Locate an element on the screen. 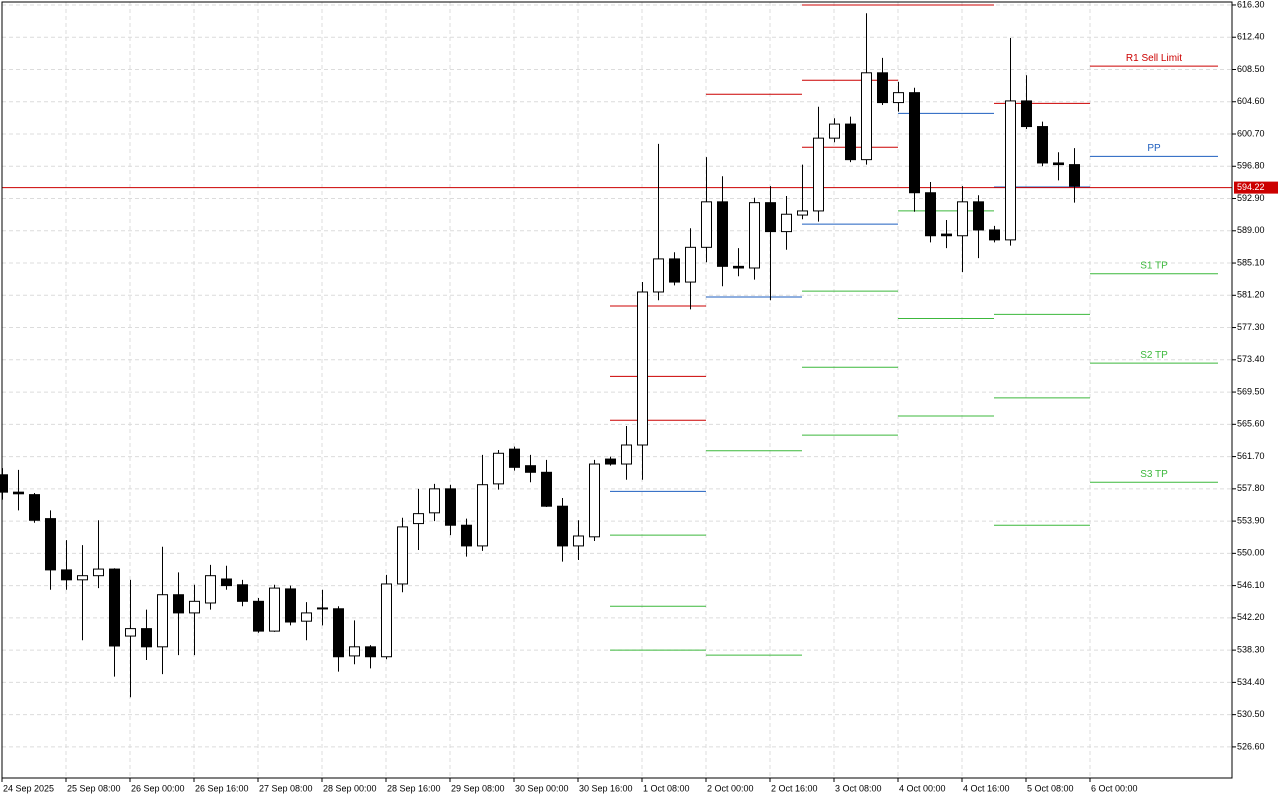 This screenshot has height=800, width=1280. y-tick-label: 581.20 is located at coordinates (1251, 295).